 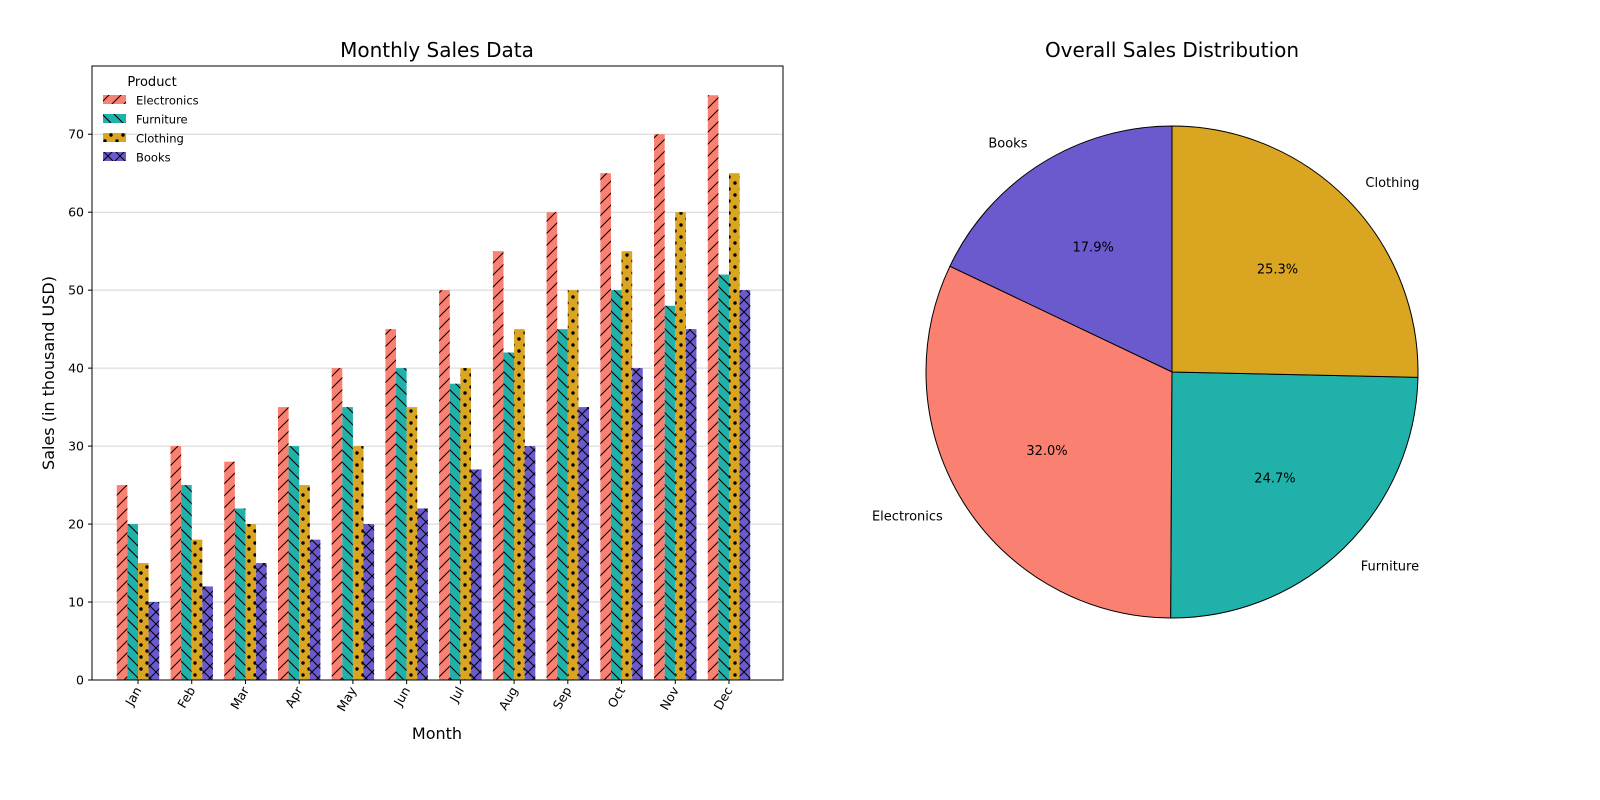 What do you see at coordinates (573, 485) in the screenshot?
I see `bar-clothing-sep` at bounding box center [573, 485].